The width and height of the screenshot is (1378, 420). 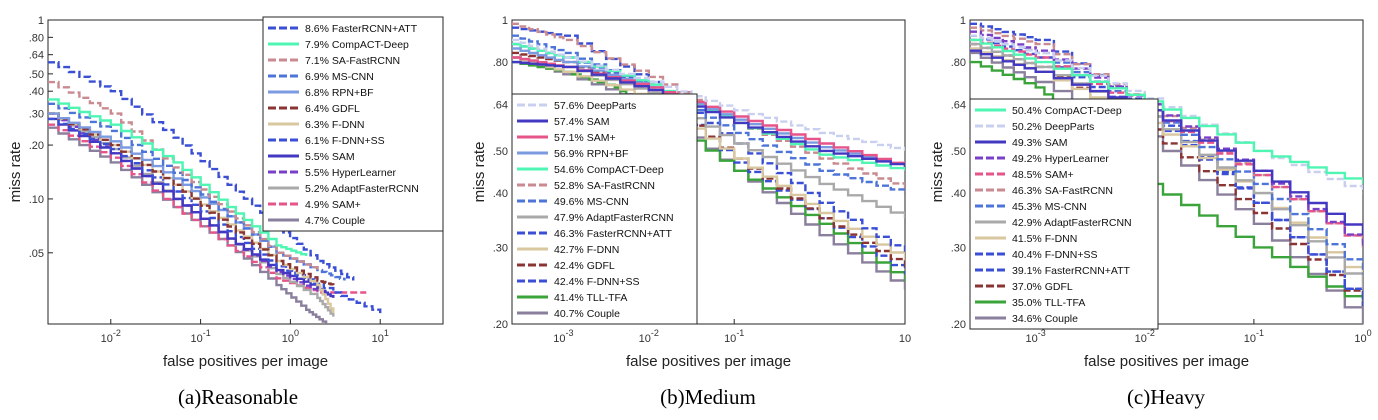 I want to click on legend-entry: 57.1% SAM+, so click(x=585, y=138).